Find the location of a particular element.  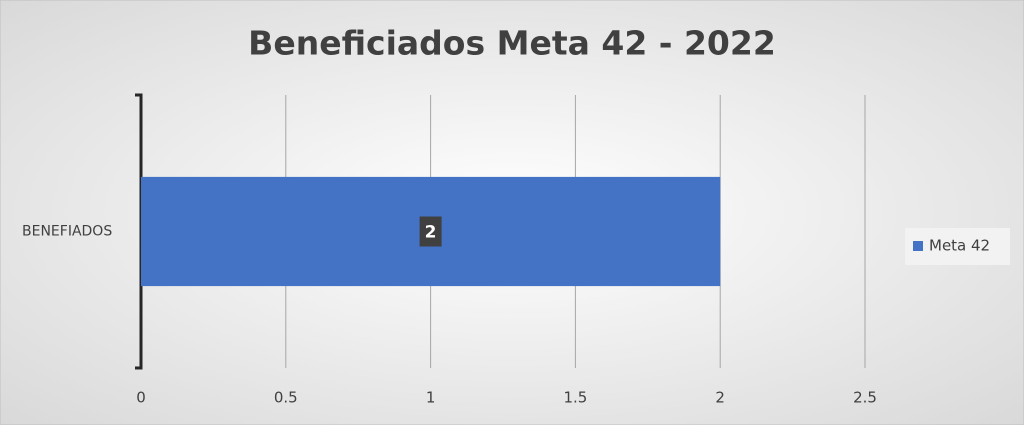

data-label: 2 is located at coordinates (431, 233).